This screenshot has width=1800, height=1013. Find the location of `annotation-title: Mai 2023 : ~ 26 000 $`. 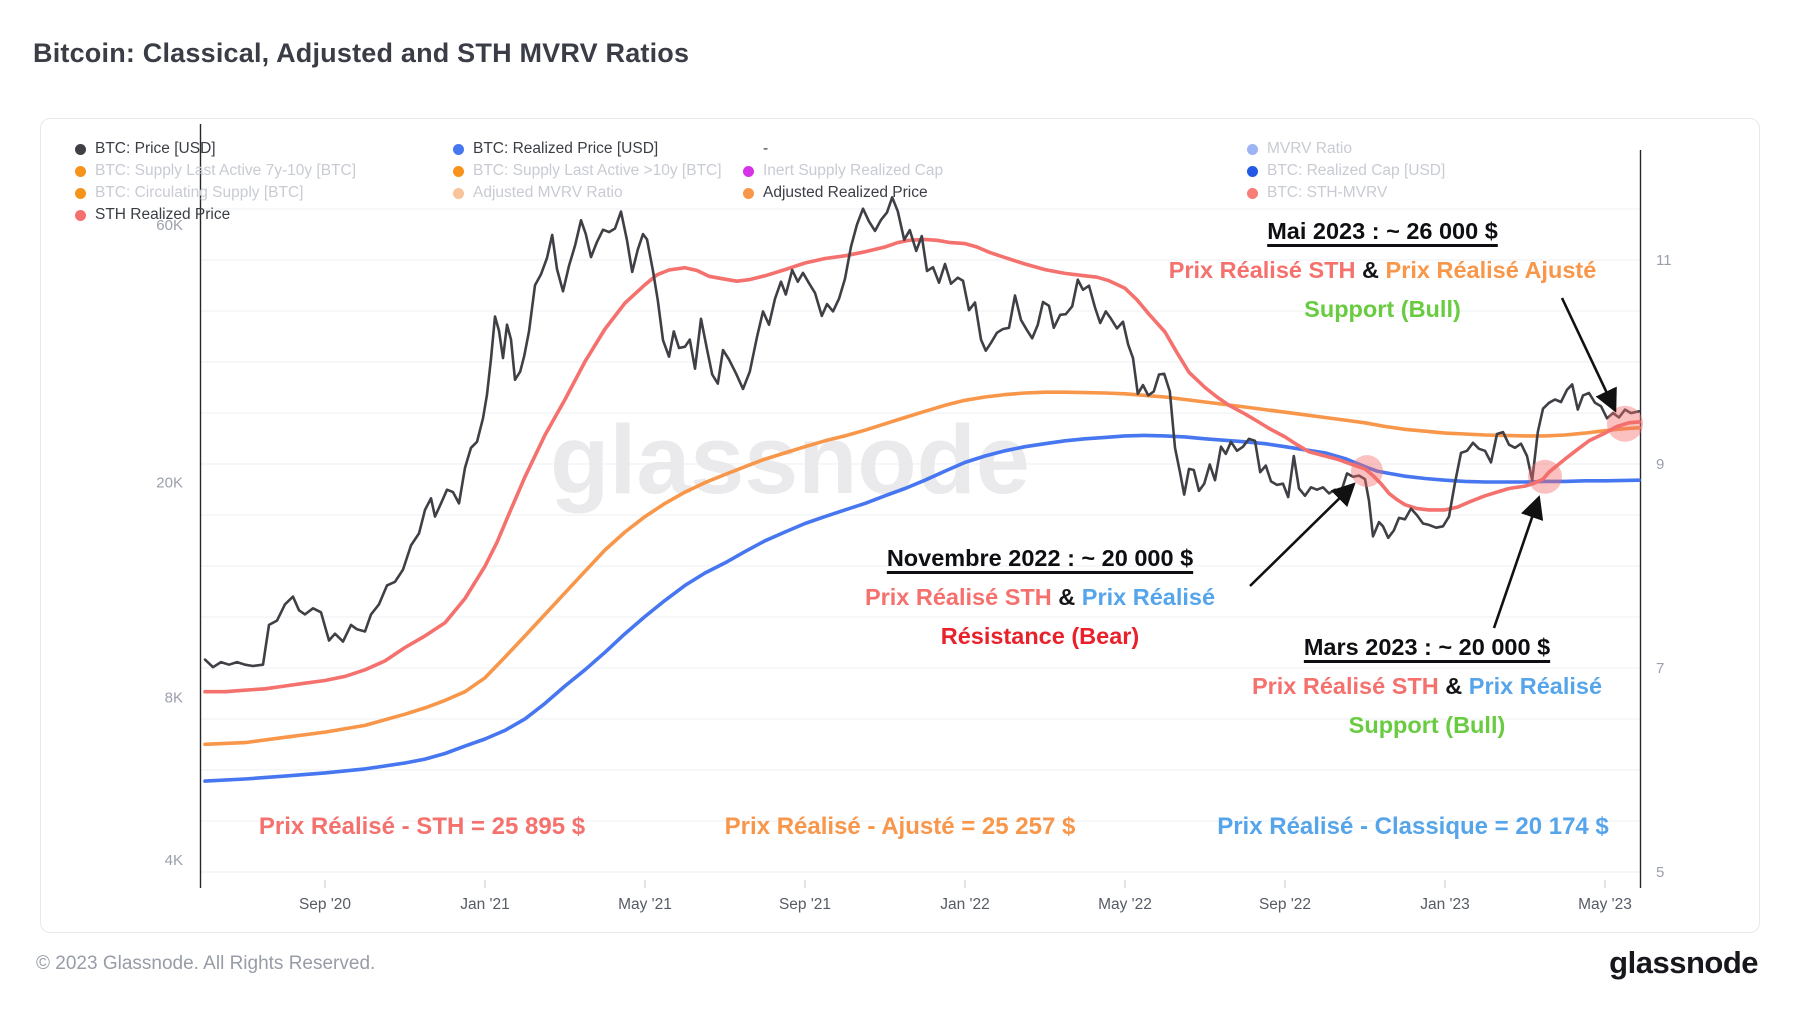

annotation-title: Mai 2023 : ~ 26 000 $ is located at coordinates (1382, 231).